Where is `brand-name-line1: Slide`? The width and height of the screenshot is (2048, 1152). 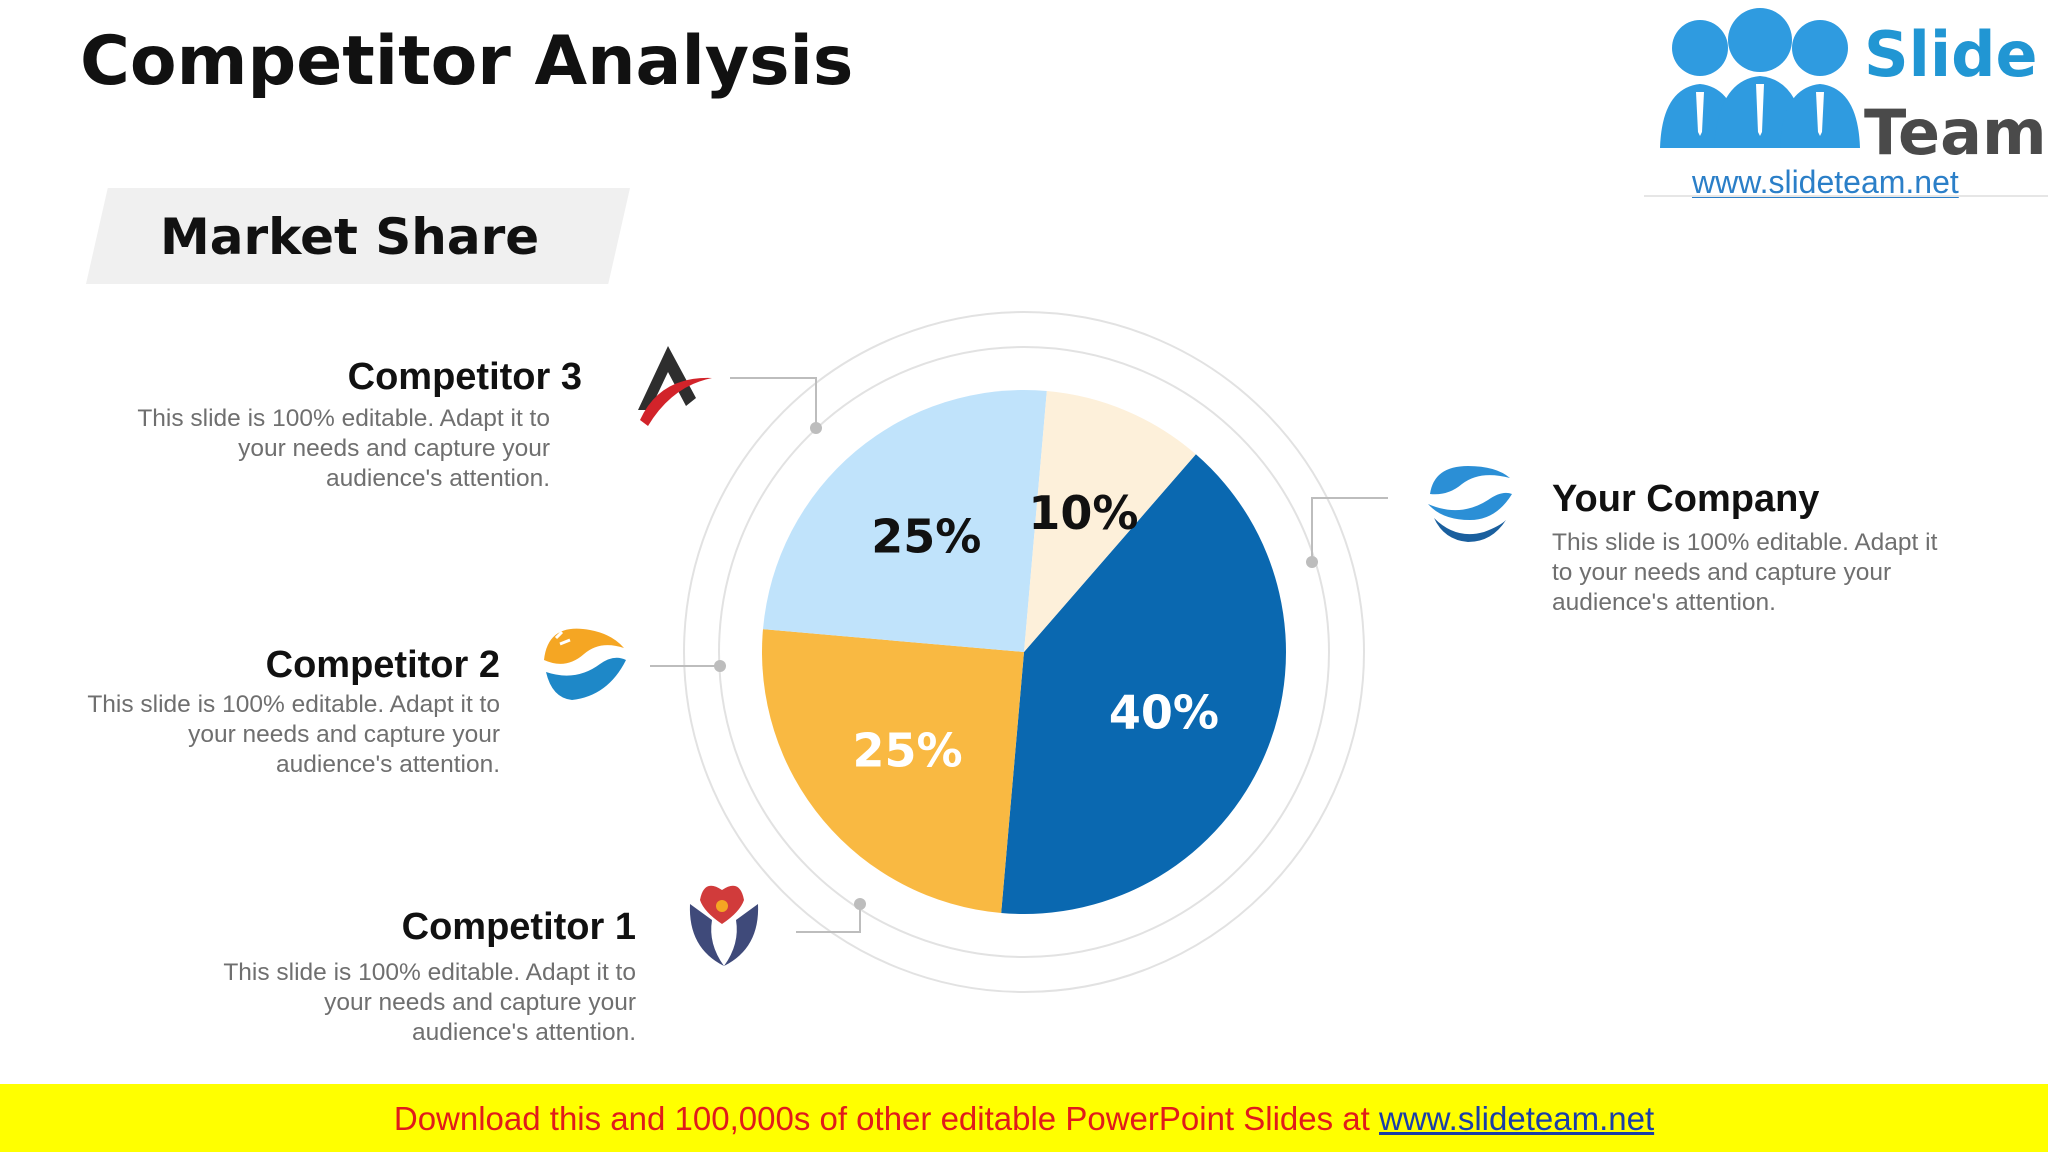 brand-name-line1: Slide is located at coordinates (1951, 54).